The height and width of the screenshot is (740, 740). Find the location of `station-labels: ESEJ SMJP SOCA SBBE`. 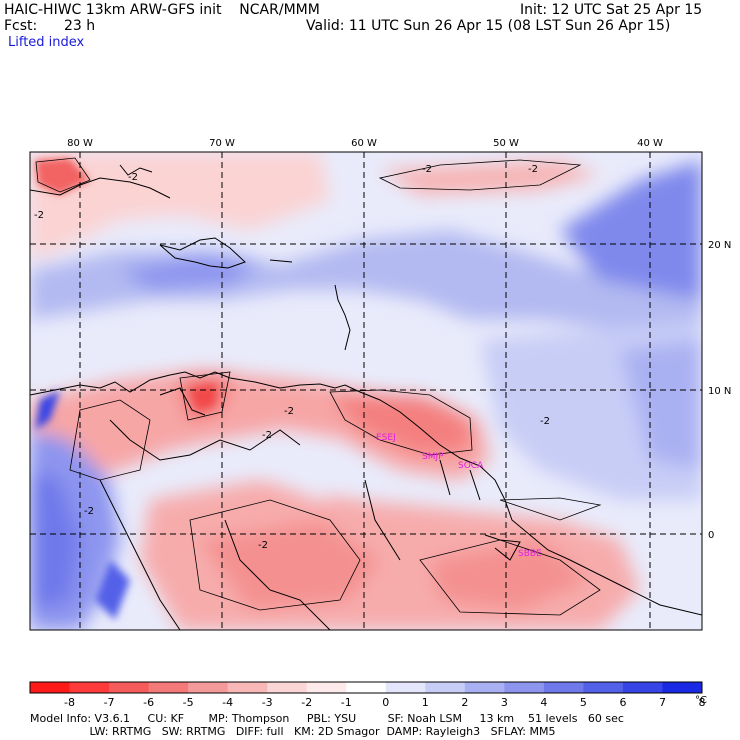

station-labels: ESEJ SMJP SOCA SBBE is located at coordinates (459, 496).